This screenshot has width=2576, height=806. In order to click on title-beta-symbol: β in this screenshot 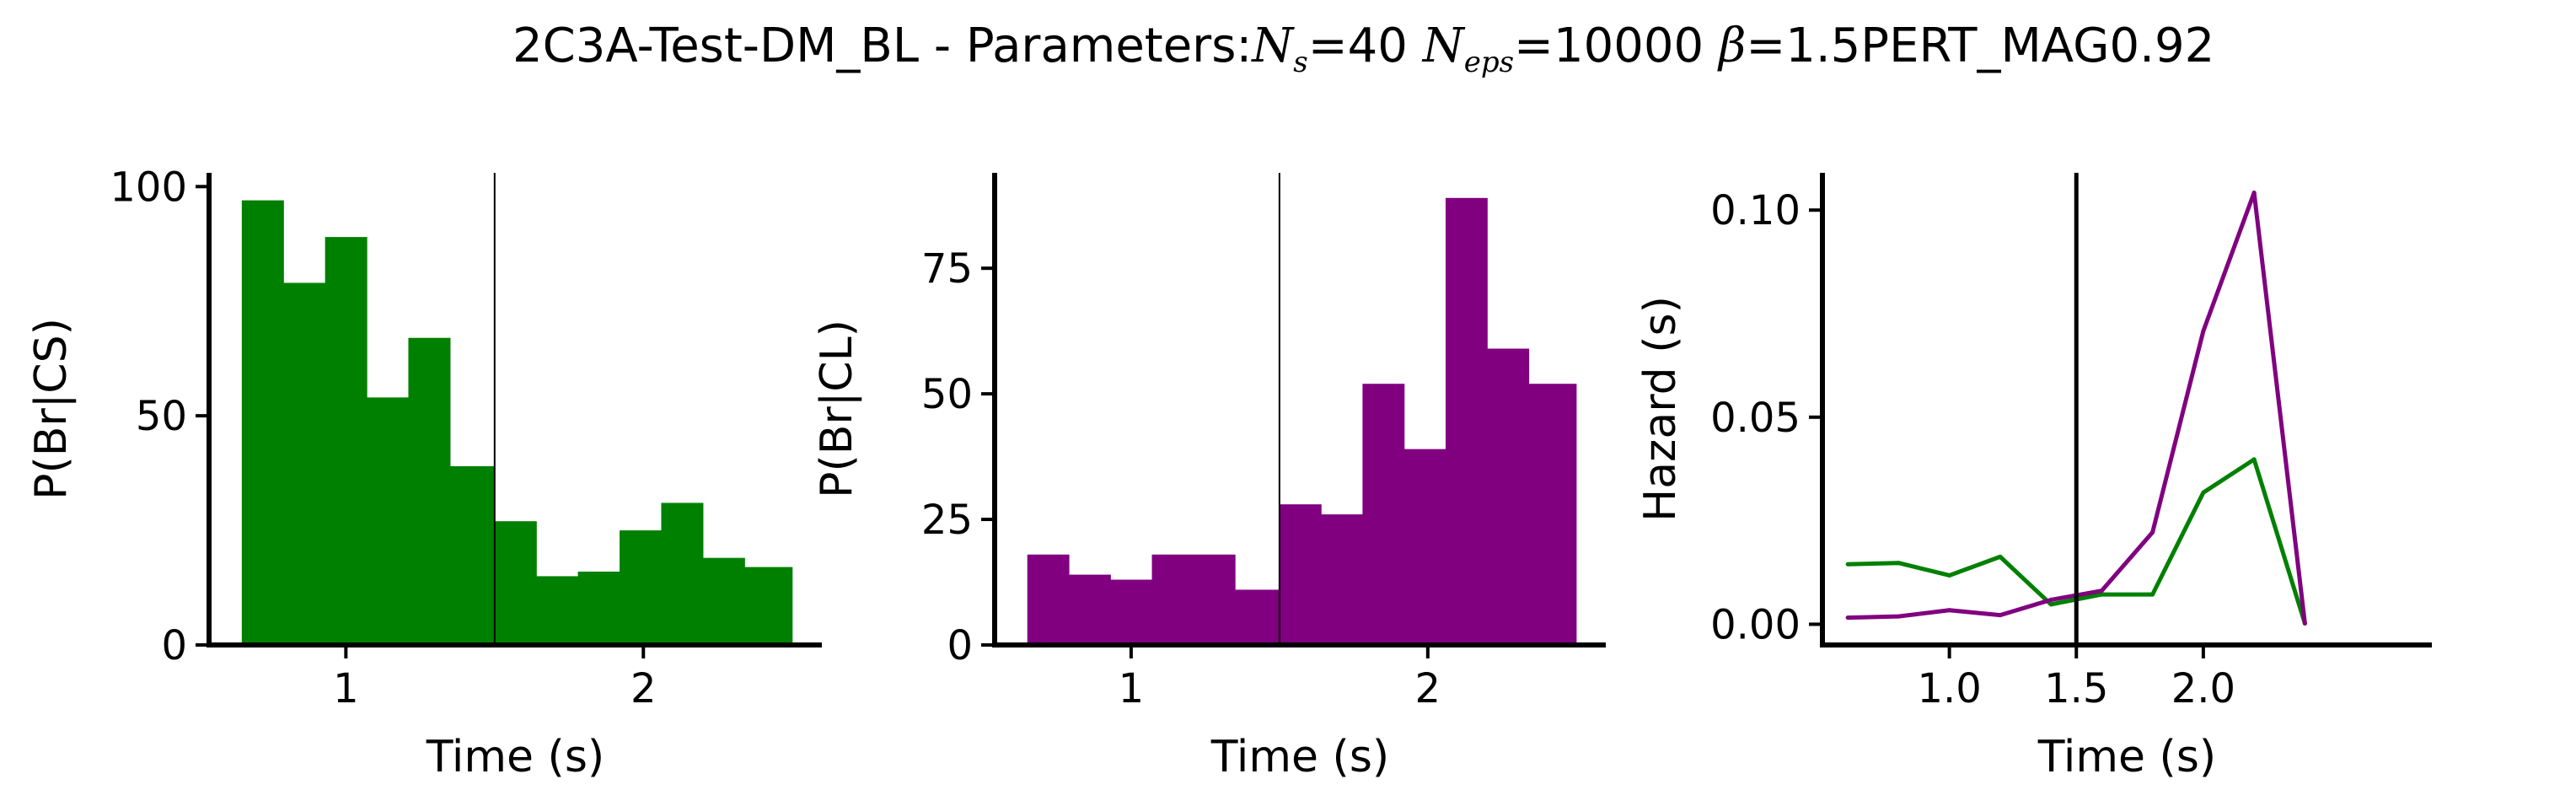, I will do `click(1732, 46)`.